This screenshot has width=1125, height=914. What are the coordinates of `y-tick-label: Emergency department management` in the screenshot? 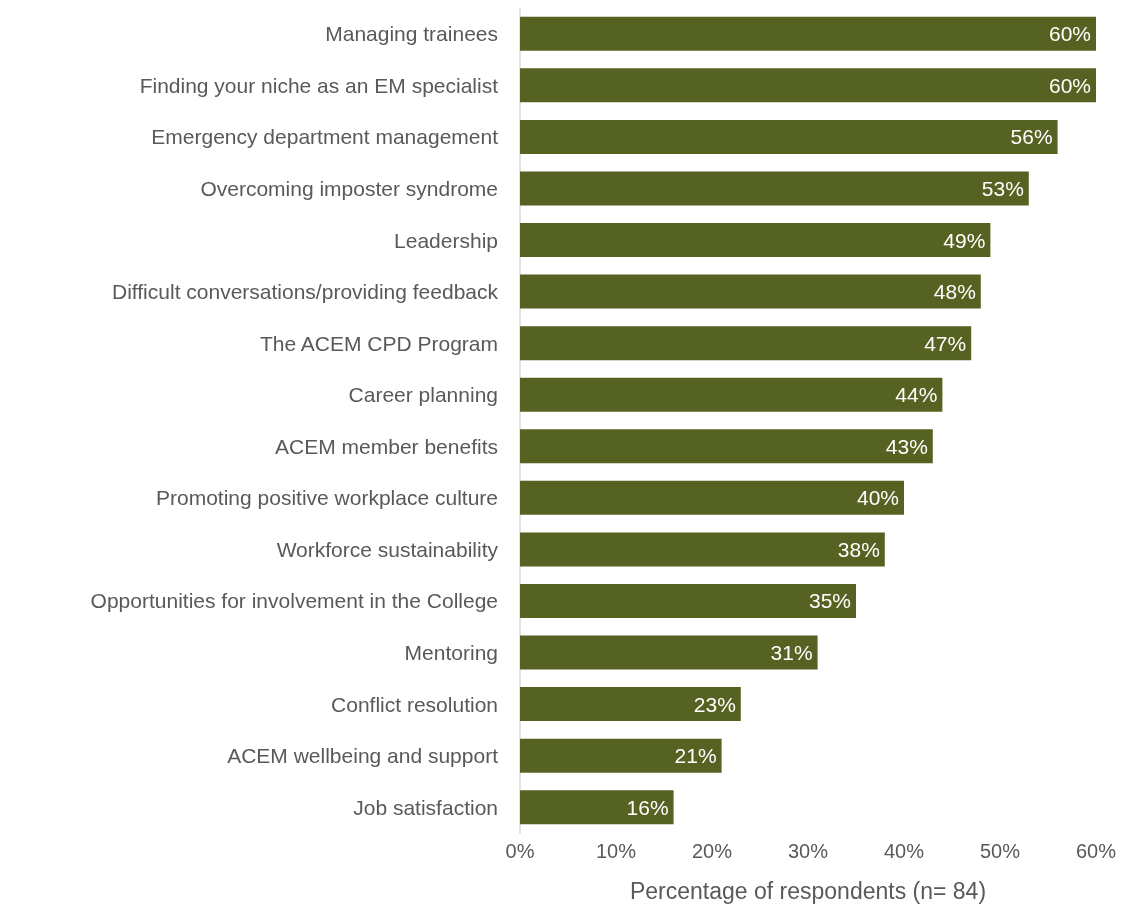 It's located at (325, 137).